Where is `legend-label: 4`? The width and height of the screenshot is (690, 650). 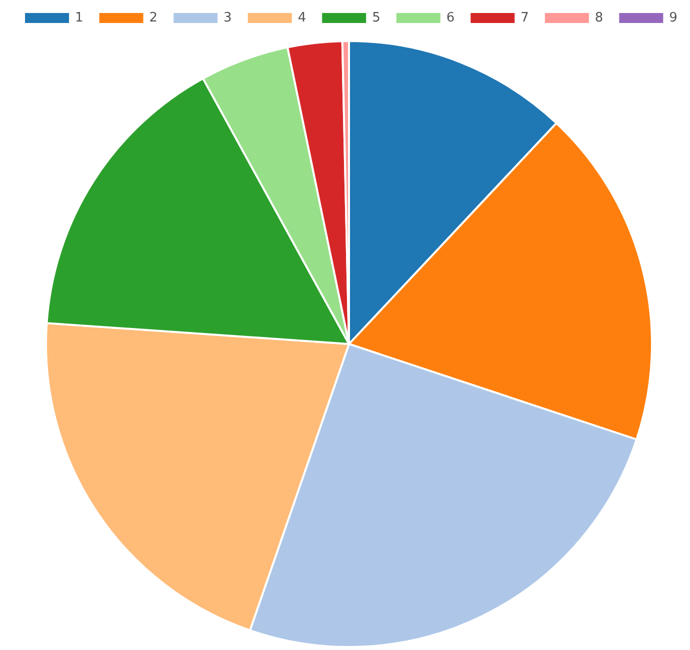
legend-label: 4 is located at coordinates (302, 18).